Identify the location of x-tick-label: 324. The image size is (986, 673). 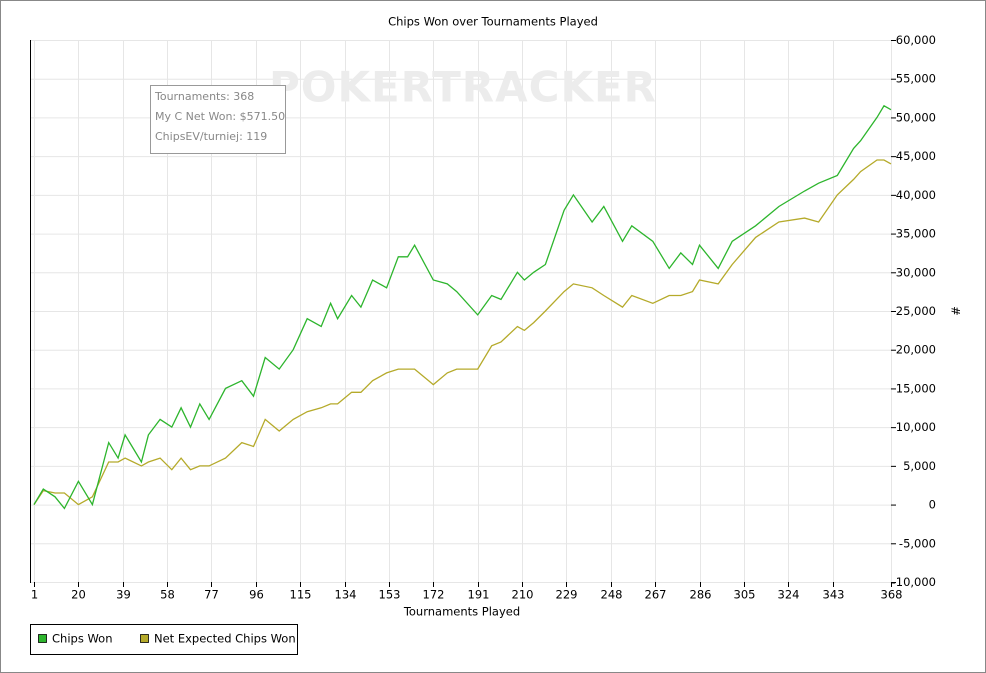
(789, 595).